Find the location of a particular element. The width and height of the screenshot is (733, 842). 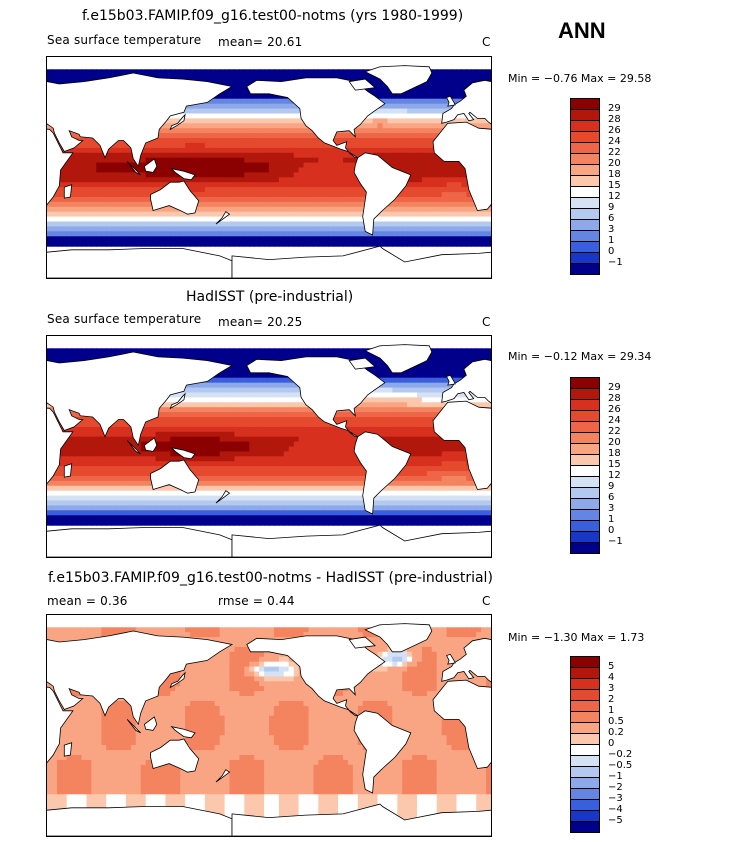

colorbar-tick-label: −0.5 is located at coordinates (620, 765).